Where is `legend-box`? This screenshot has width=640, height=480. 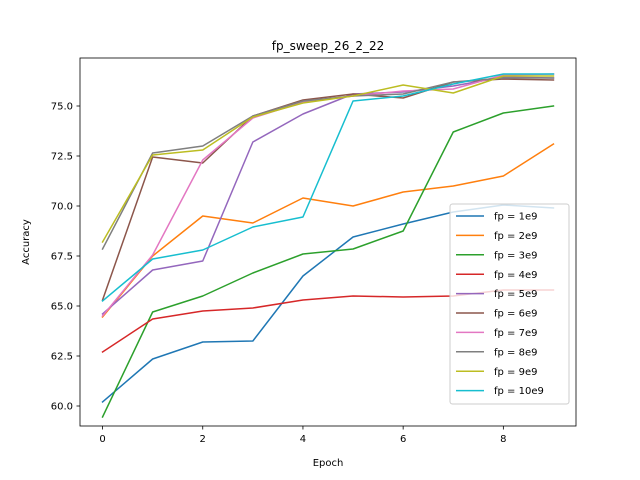 legend-box is located at coordinates (509, 304).